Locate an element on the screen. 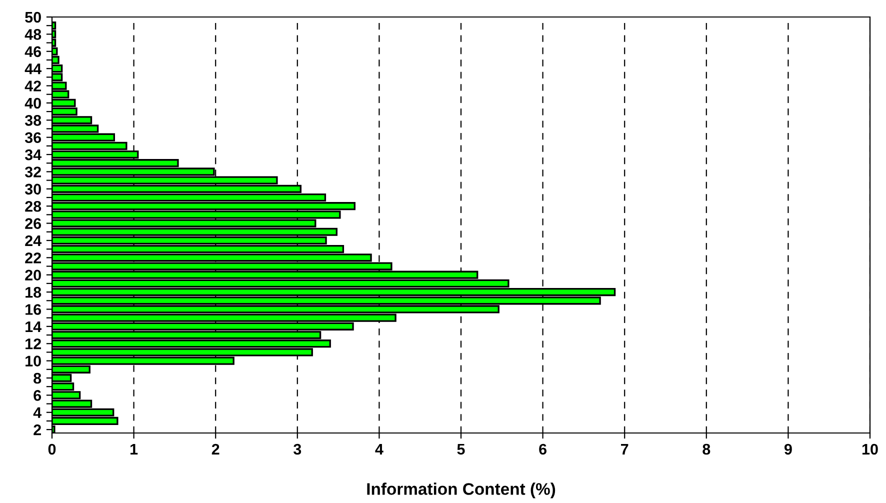 The width and height of the screenshot is (886, 503). y-tick-label: 40 is located at coordinates (32, 103).